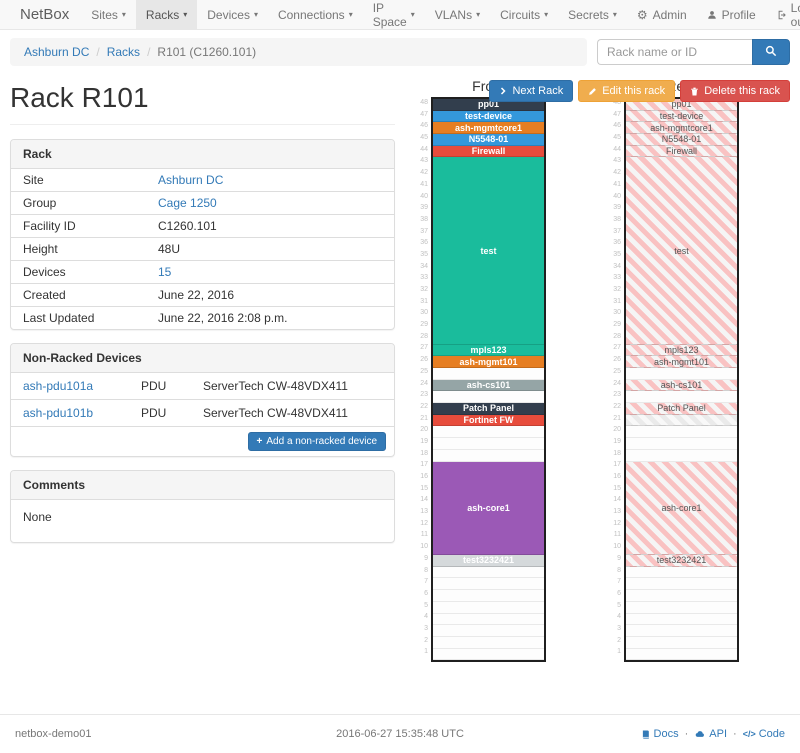 This screenshot has height=753, width=800. Describe the element at coordinates (79, 97) in the screenshot. I see `page-title: Rack R101` at that location.